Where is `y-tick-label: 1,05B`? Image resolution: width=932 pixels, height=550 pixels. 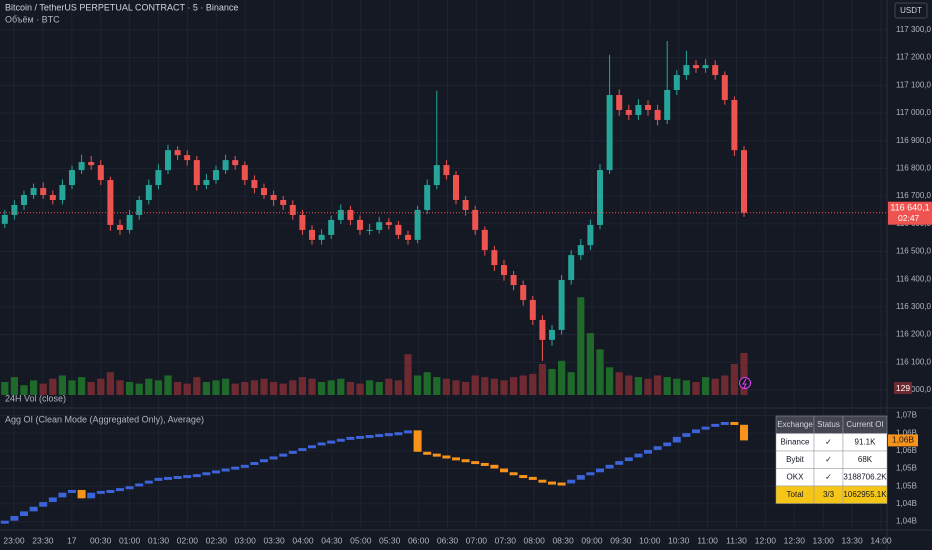
y-tick-label: 1,05B is located at coordinates (906, 468).